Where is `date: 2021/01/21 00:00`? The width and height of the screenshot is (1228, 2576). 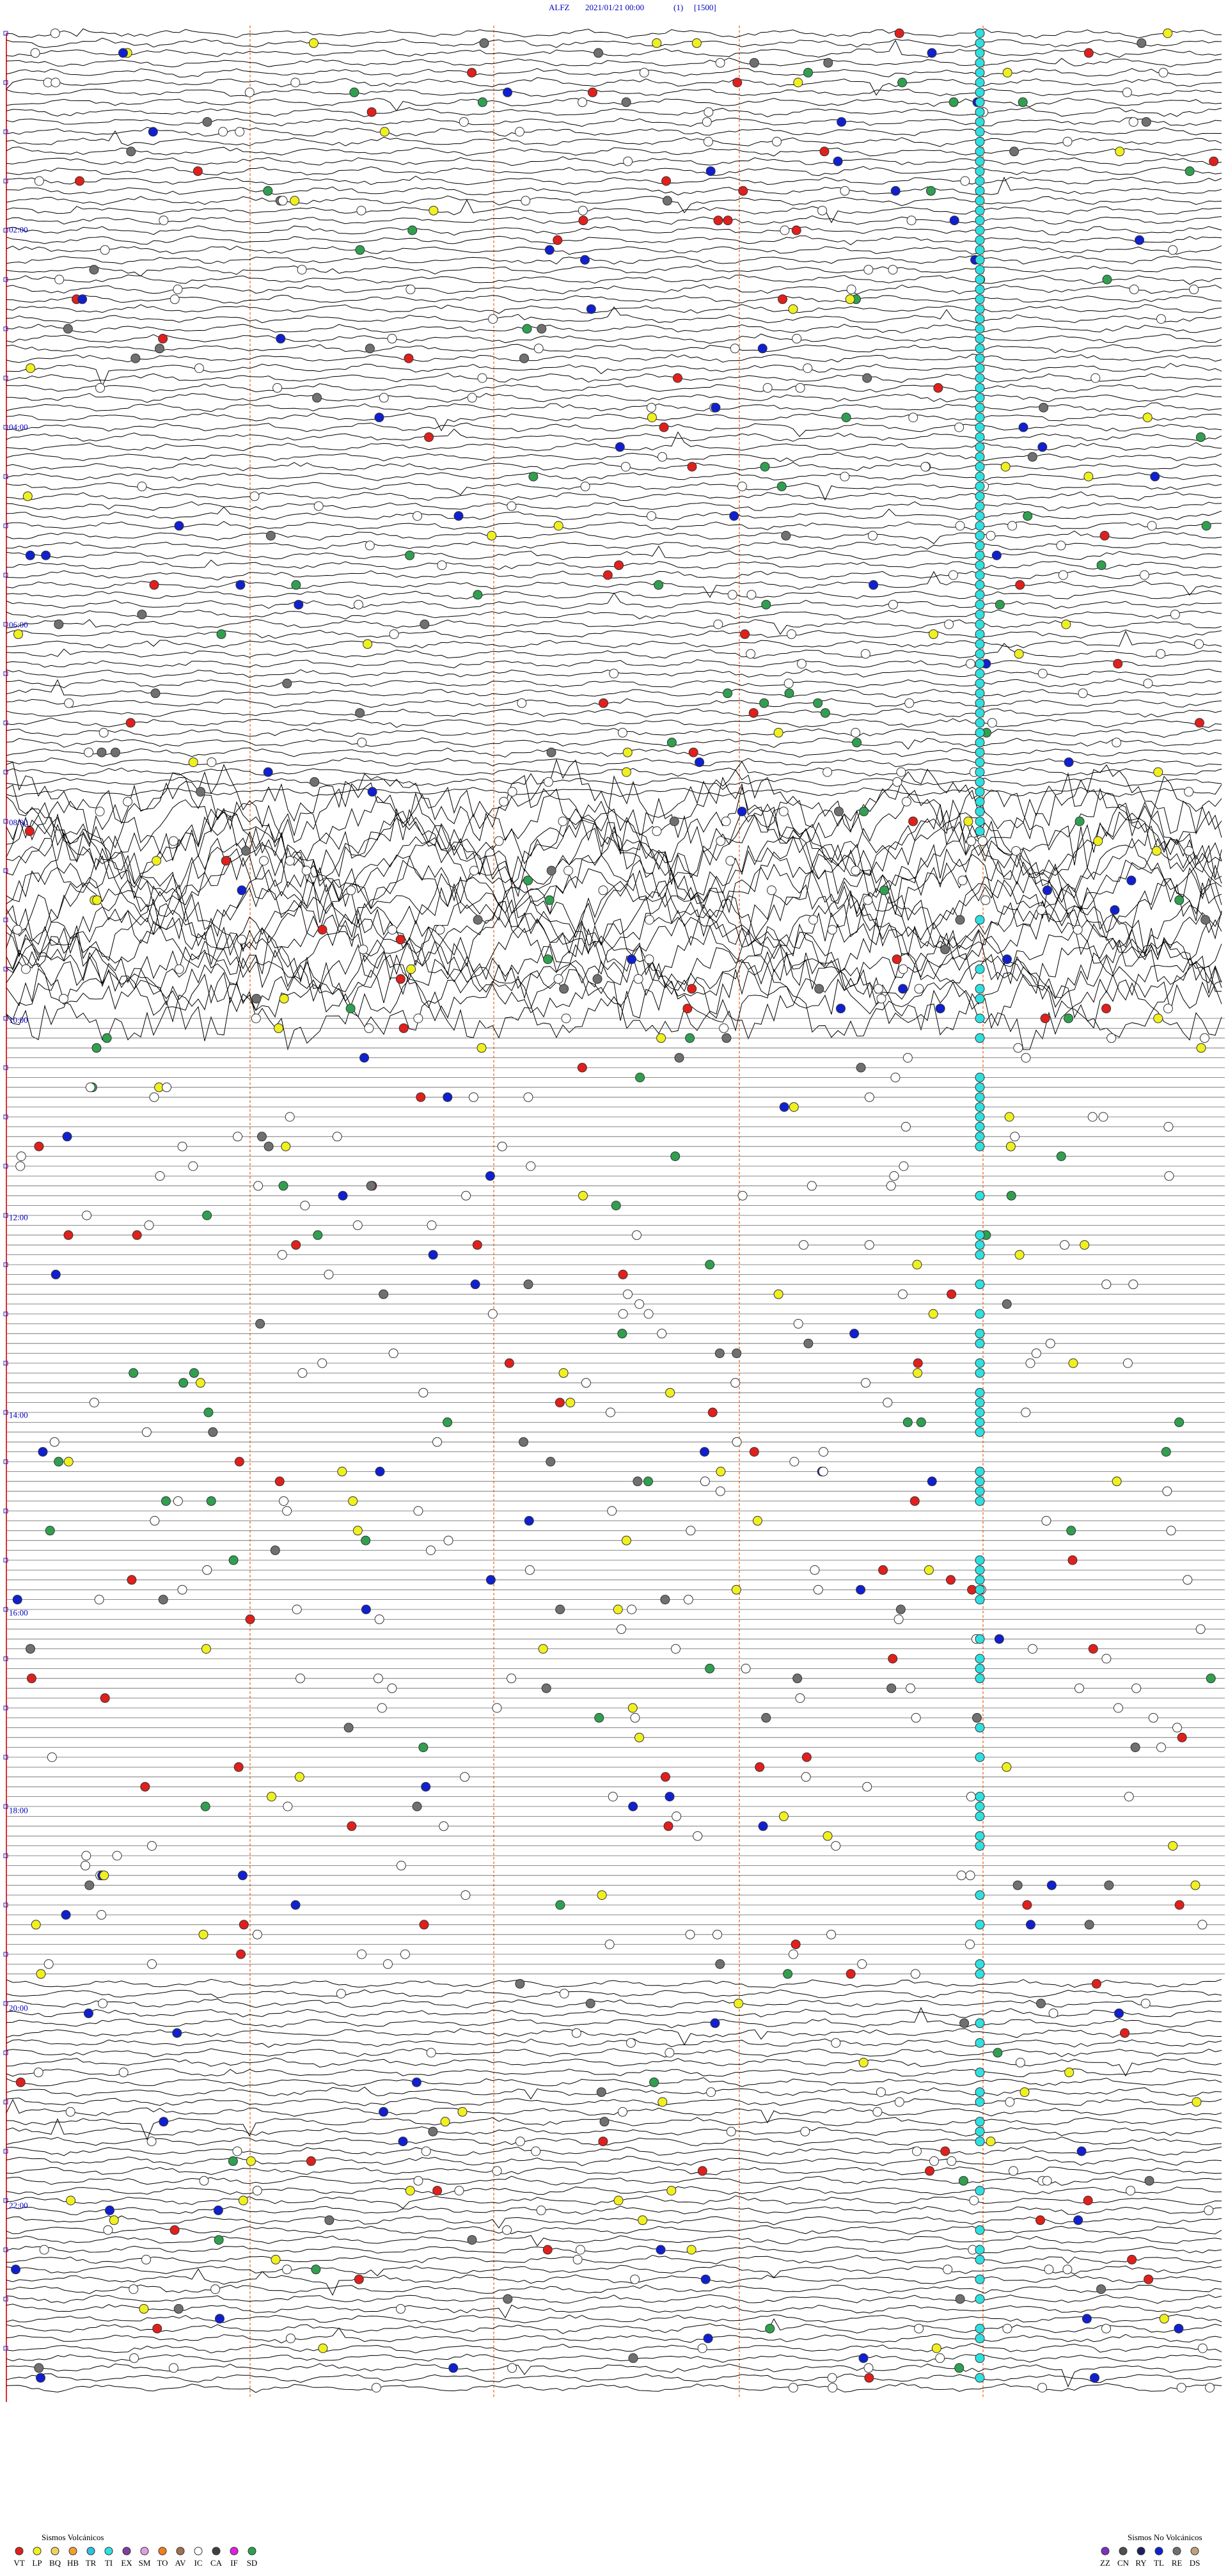
date: 2021/01/21 00:00 is located at coordinates (614, 7).